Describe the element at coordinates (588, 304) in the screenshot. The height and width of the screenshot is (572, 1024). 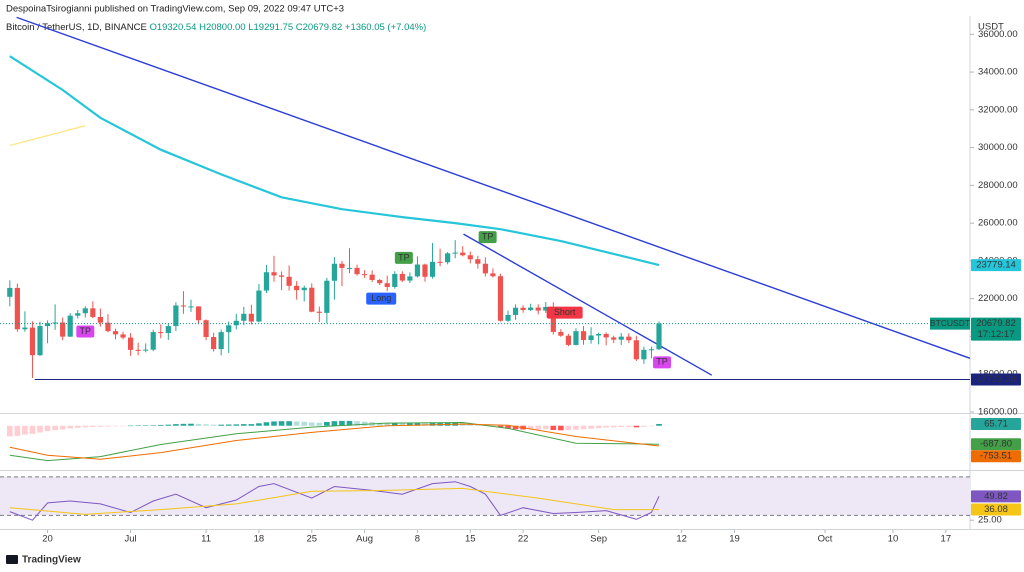
I see `line-series` at that location.